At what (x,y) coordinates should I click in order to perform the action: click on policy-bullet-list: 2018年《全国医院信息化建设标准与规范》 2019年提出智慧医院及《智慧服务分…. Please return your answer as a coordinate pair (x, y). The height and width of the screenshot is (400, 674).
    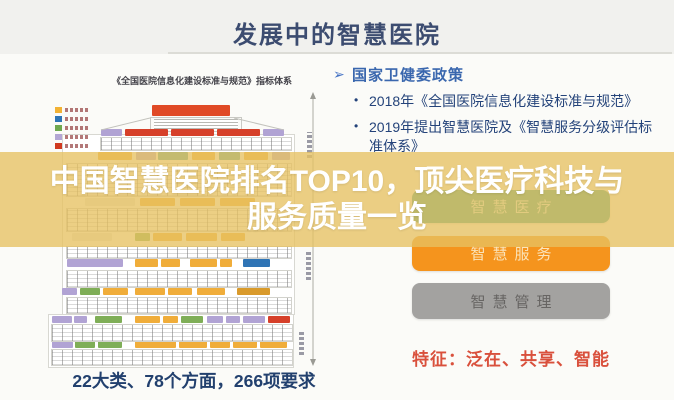
    Looking at the image, I should click on (509, 127).